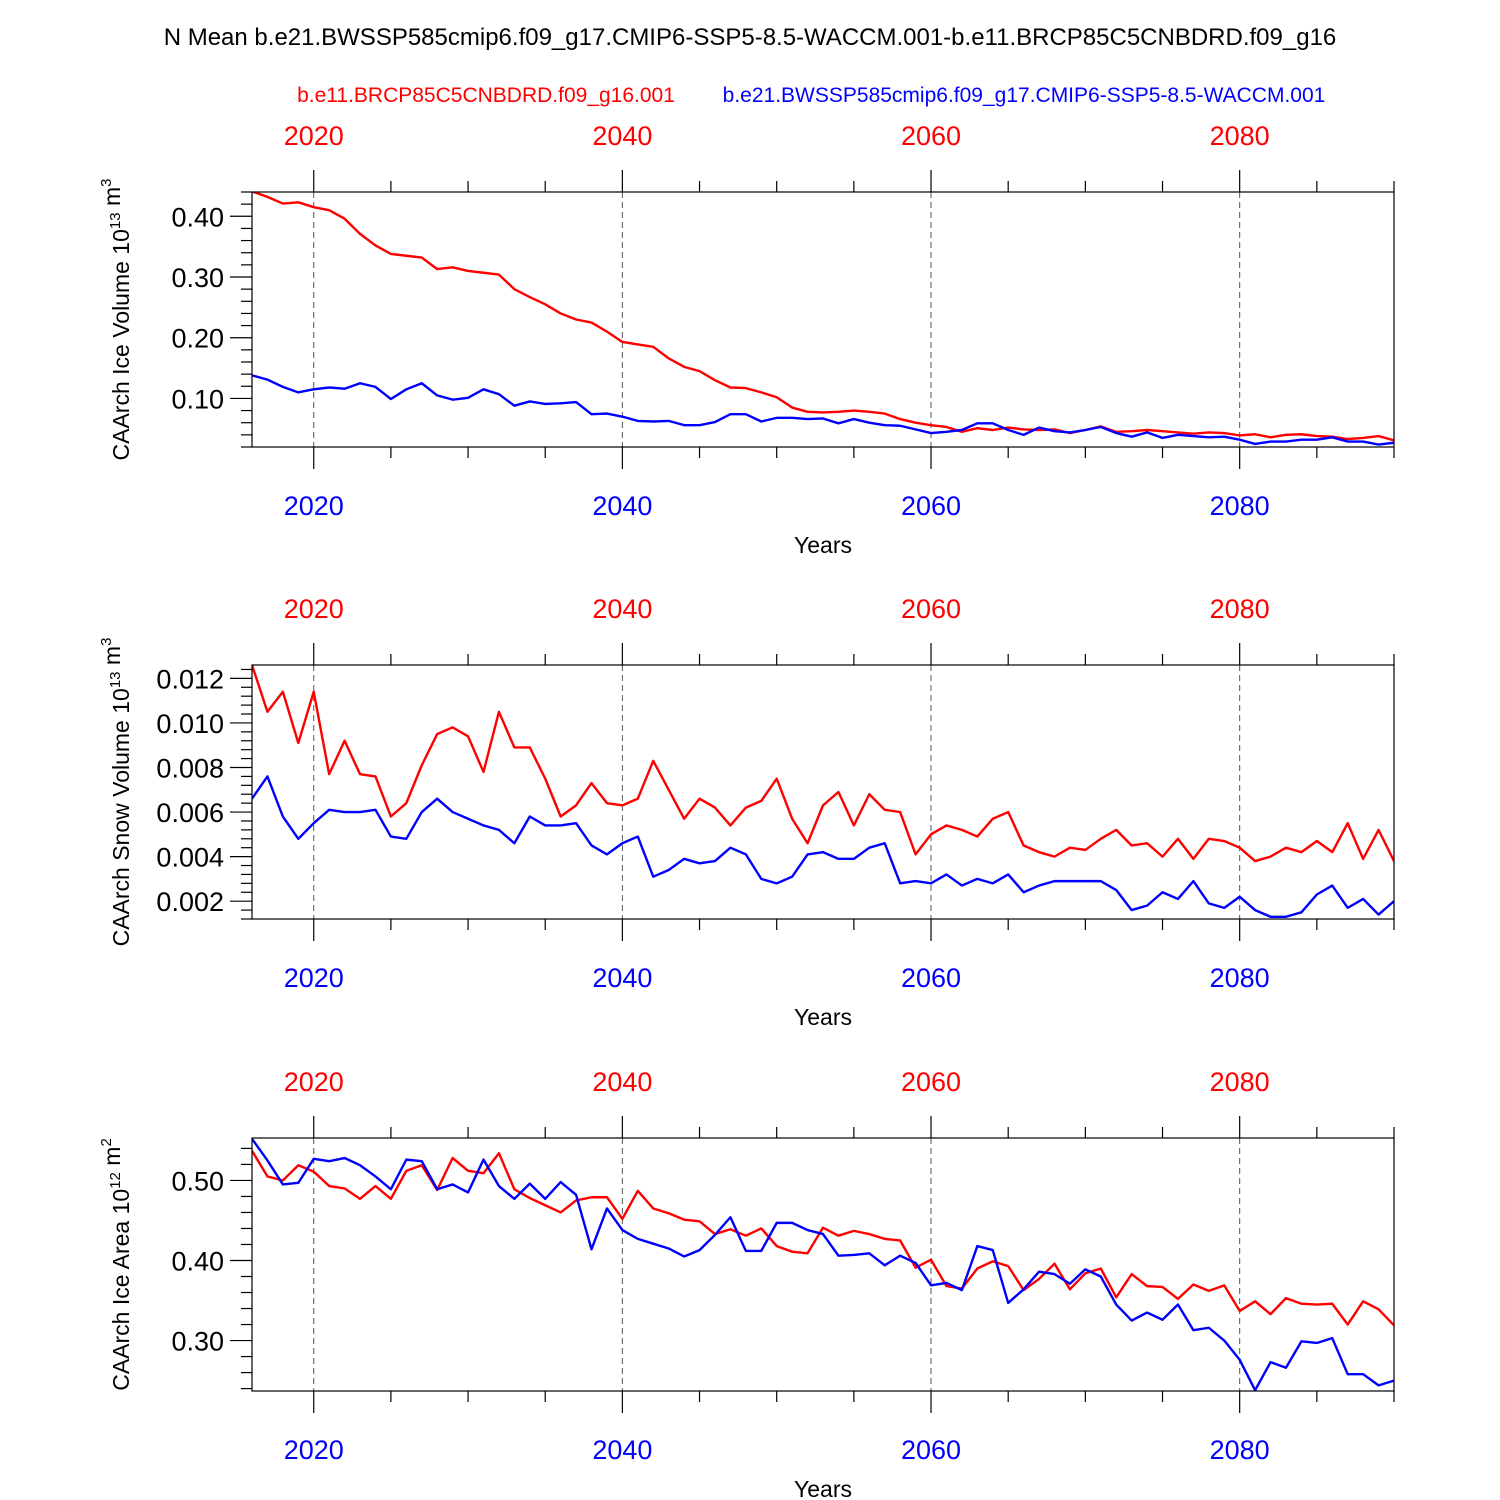 This screenshot has height=1500, width=1500. What do you see at coordinates (197, 1181) in the screenshot?
I see `y-tick-label: 0.50` at bounding box center [197, 1181].